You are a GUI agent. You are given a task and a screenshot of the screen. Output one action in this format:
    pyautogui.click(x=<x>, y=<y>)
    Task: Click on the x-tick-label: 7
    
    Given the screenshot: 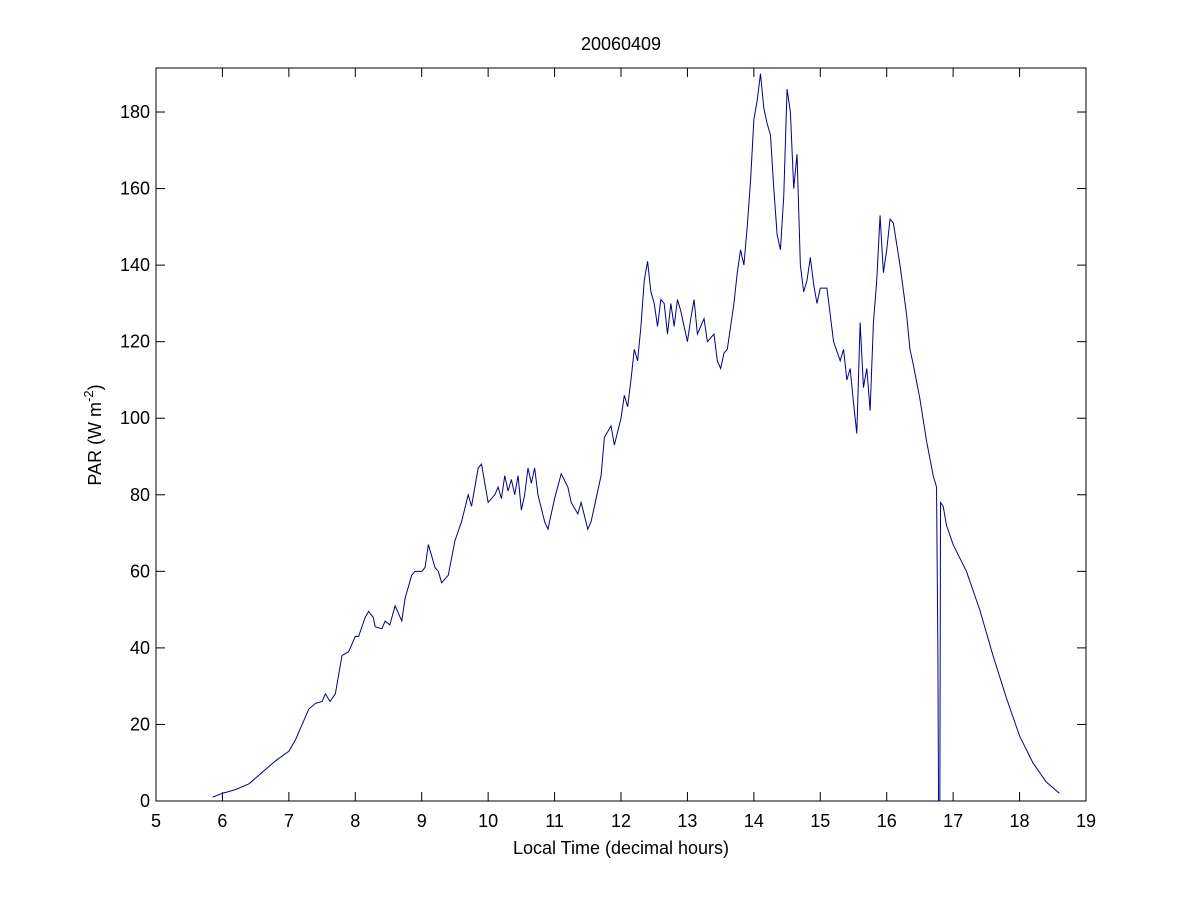 What is the action you would take?
    pyautogui.click(x=289, y=821)
    